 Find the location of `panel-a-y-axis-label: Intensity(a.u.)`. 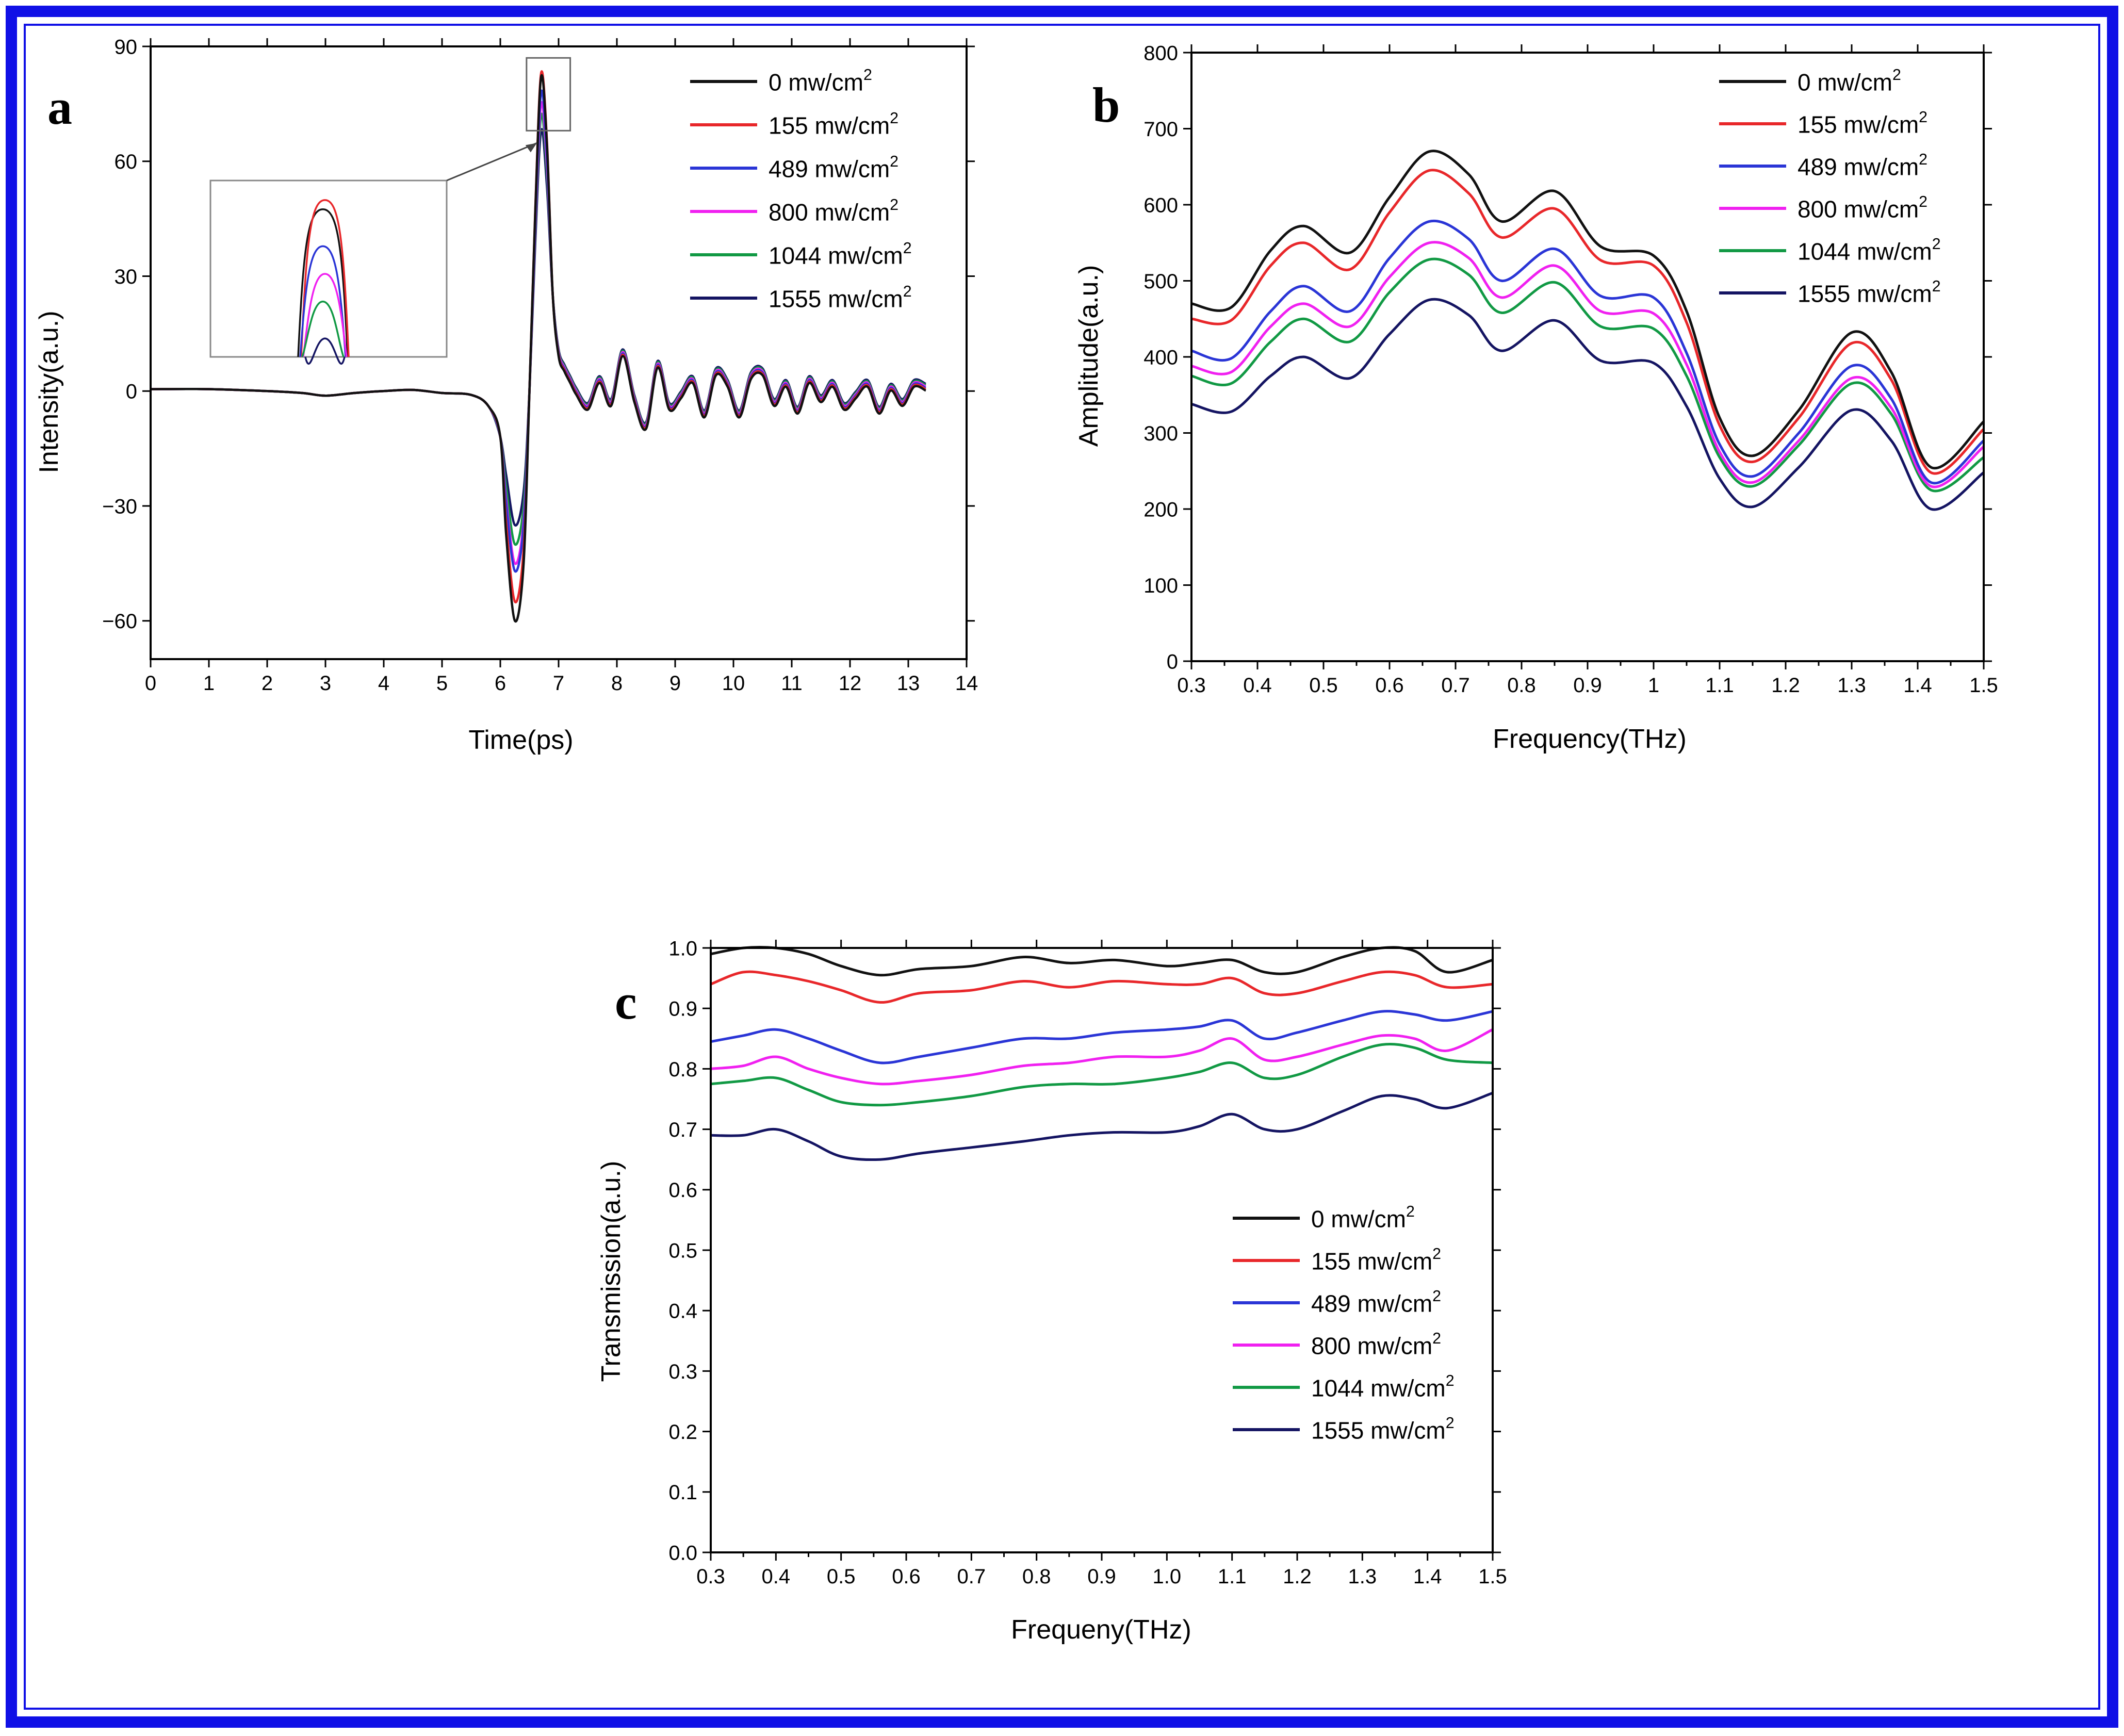

panel-a-y-axis-label: Intensity(a.u.) is located at coordinates (49, 391).